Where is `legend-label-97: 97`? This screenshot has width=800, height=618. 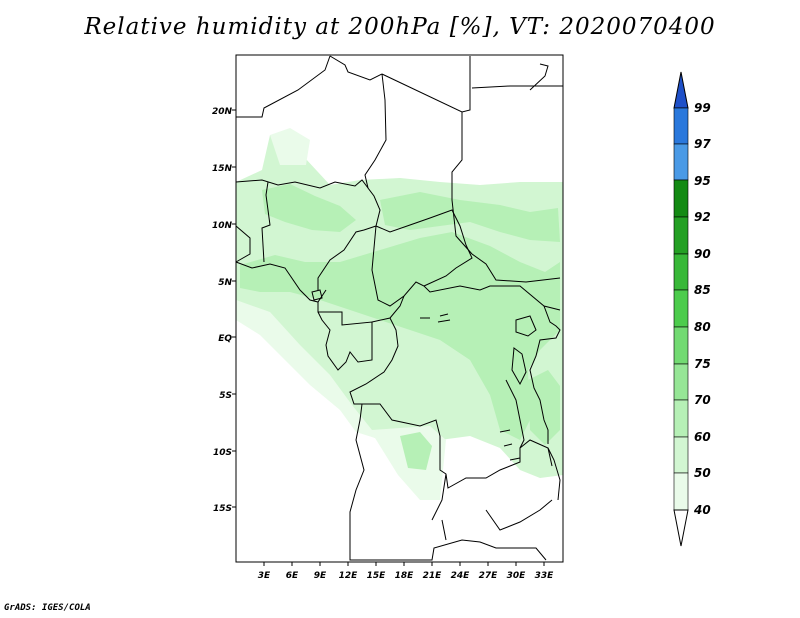
legend-label-97: 97 is located at coordinates (702, 144).